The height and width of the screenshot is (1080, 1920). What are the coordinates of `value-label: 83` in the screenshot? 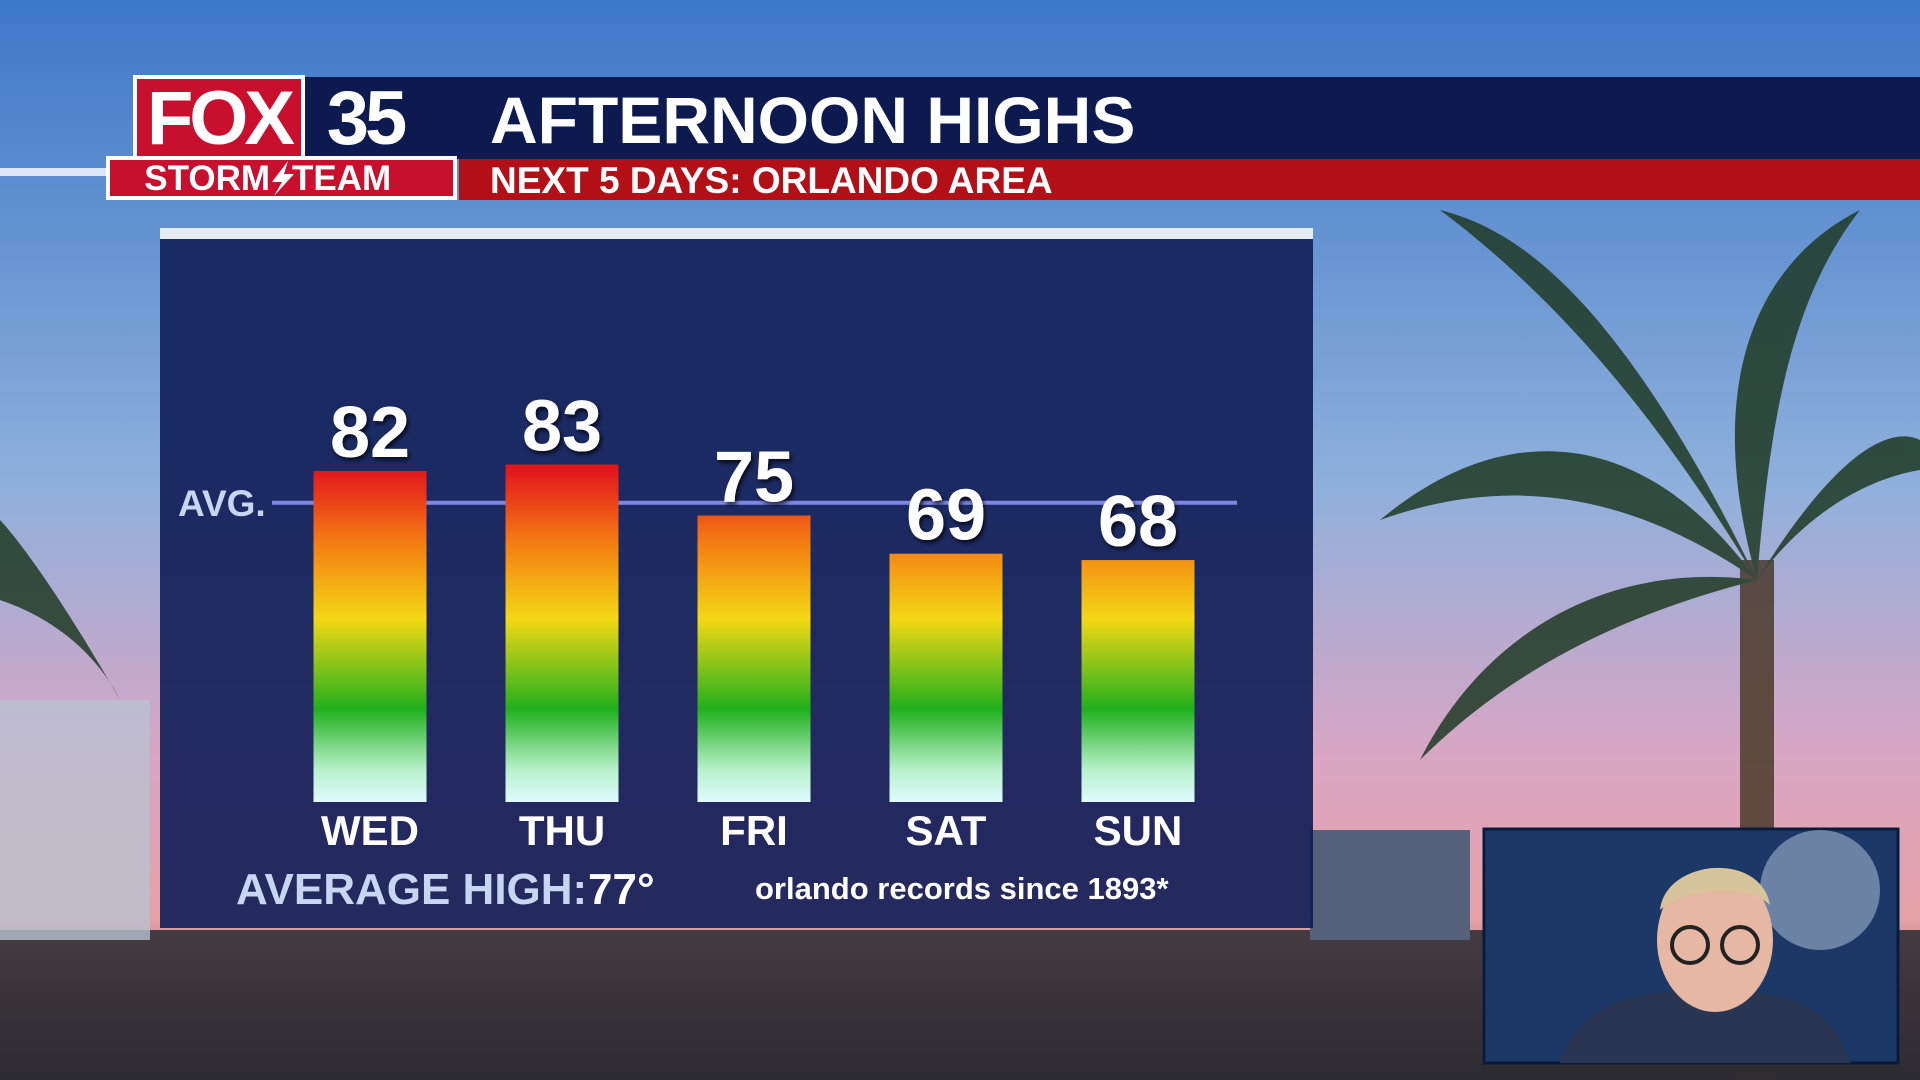 It's located at (562, 427).